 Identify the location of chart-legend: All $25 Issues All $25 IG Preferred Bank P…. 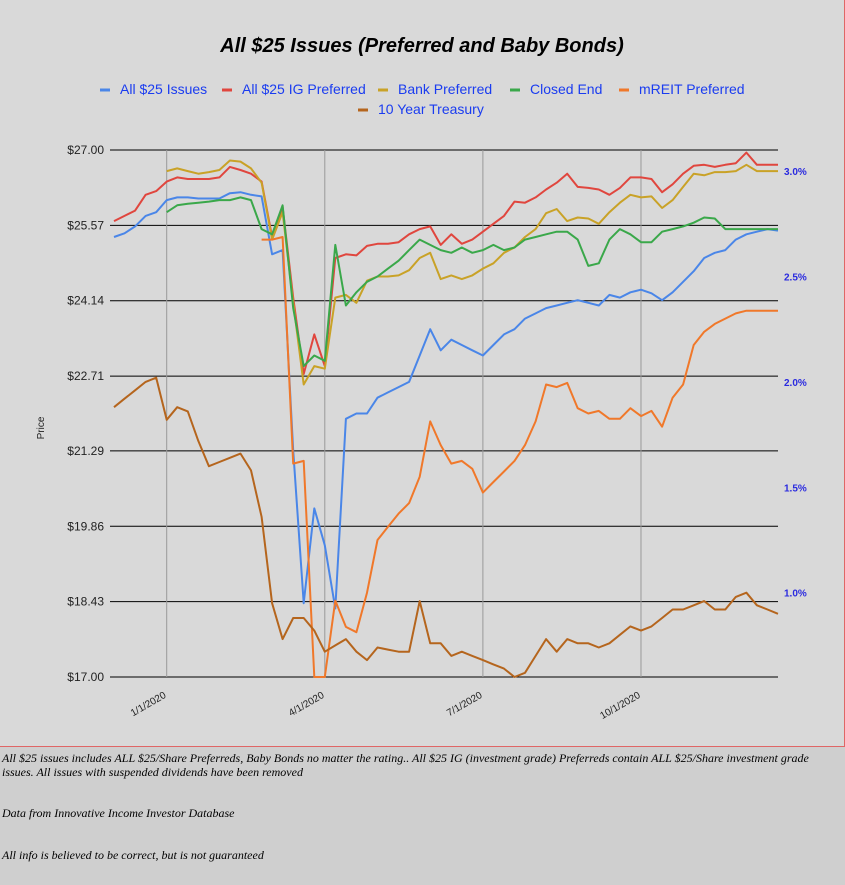
(422, 99).